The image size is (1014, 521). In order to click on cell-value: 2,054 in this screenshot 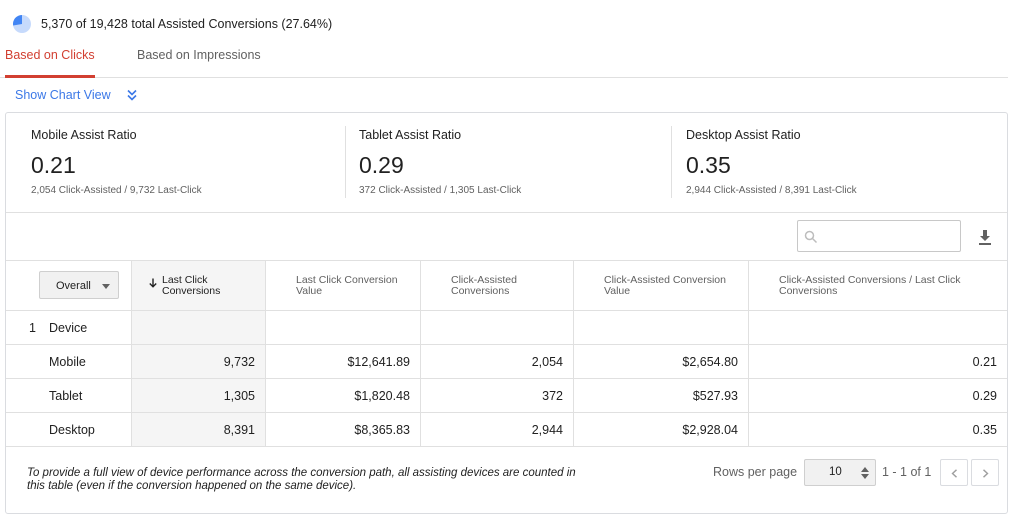, I will do `click(547, 361)`.